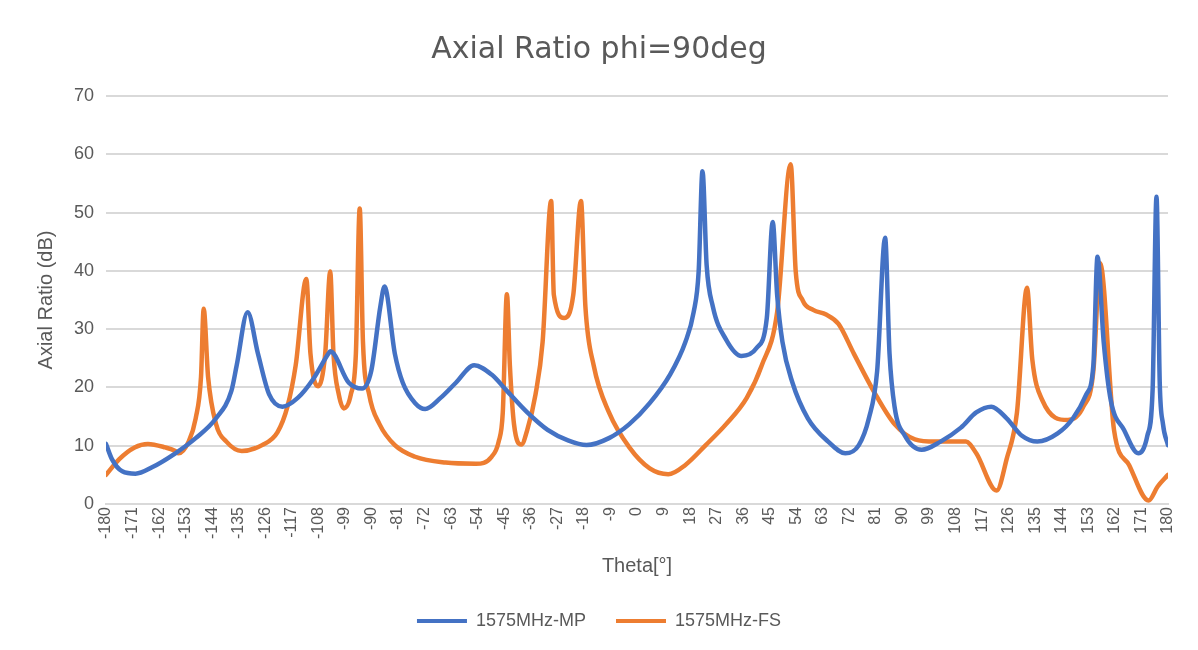 The image size is (1198, 650). Describe the element at coordinates (317, 523) in the screenshot. I see `x-tick-label: -108` at that location.